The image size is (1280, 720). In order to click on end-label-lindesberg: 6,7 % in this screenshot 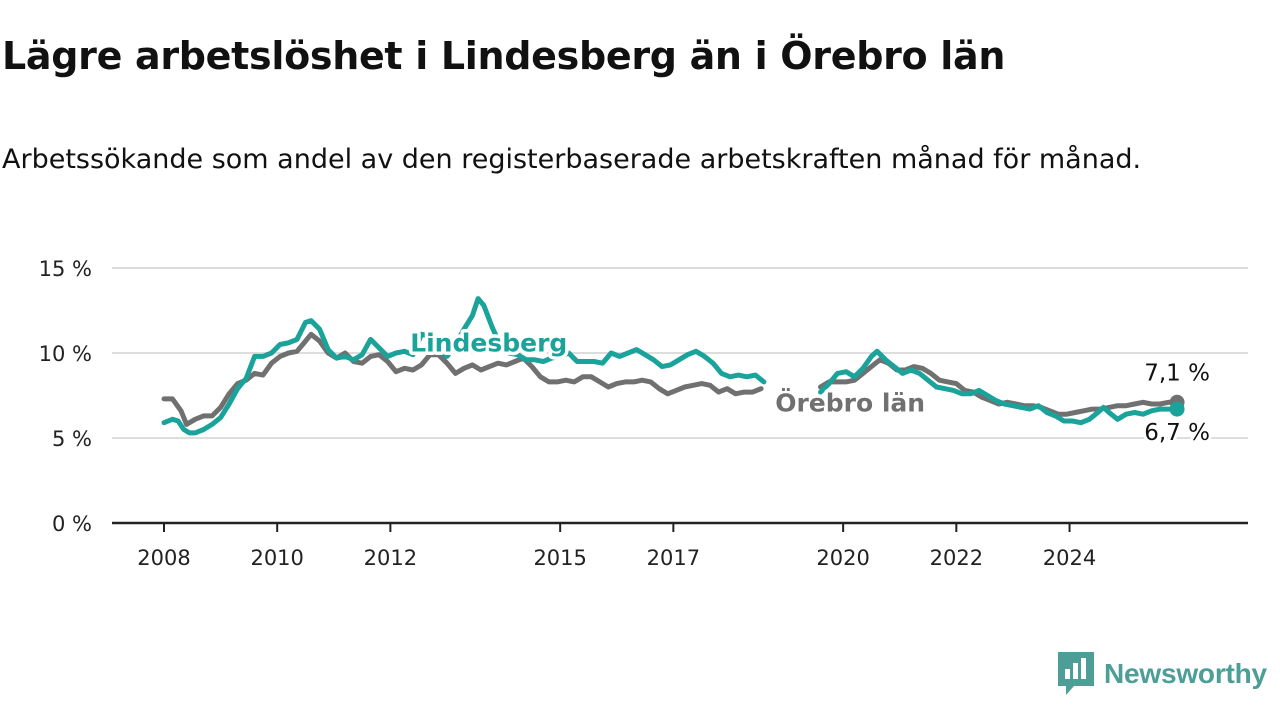, I will do `click(1177, 433)`.